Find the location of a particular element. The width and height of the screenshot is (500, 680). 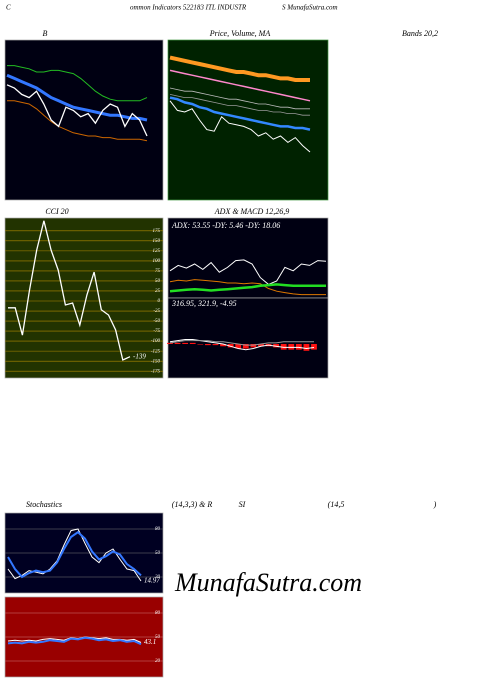

y-tick-label: -125 is located at coordinates (156, 351).